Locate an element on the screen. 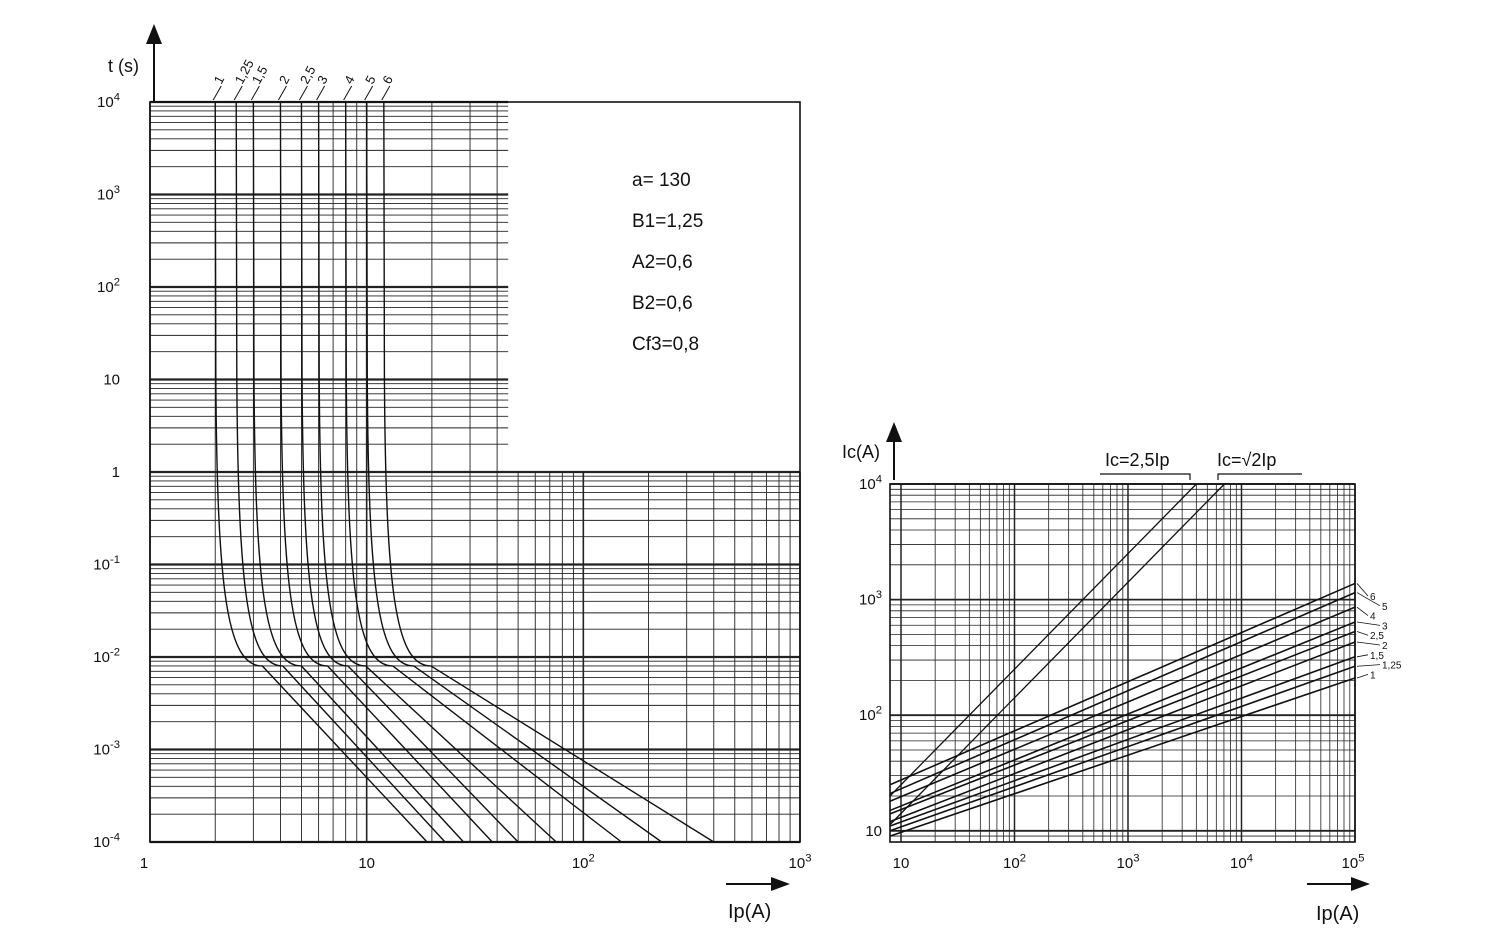 Image resolution: width=1500 pixels, height=937 pixels. x-axis-arrow-head is located at coordinates (780, 884).